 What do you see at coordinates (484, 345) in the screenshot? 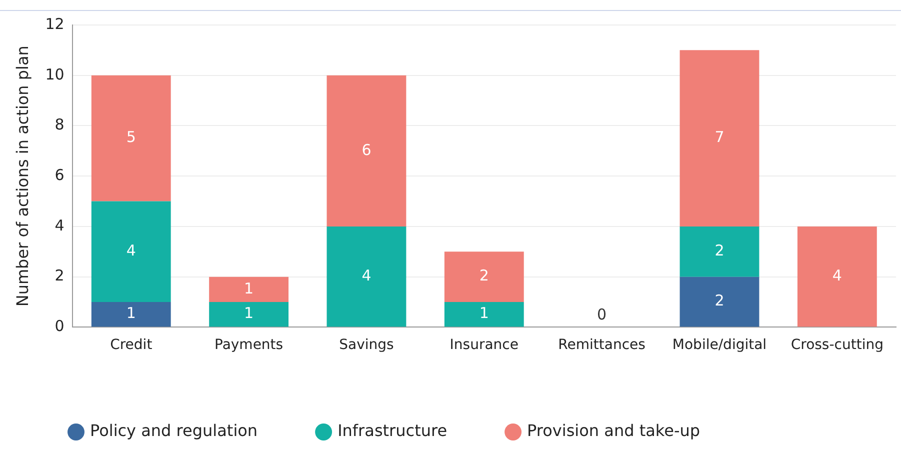
I see `x-tick-label: Insurance` at bounding box center [484, 345].